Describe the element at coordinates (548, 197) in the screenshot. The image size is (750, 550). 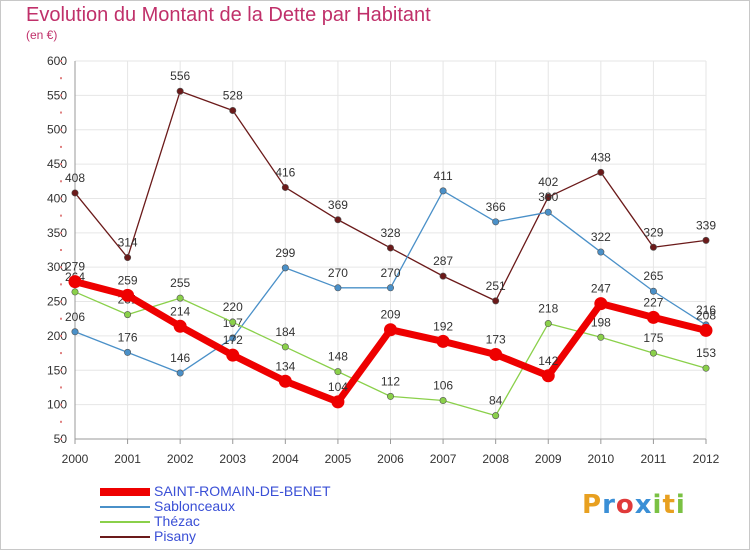
I see `data-label-sablonceaux: 380` at that location.